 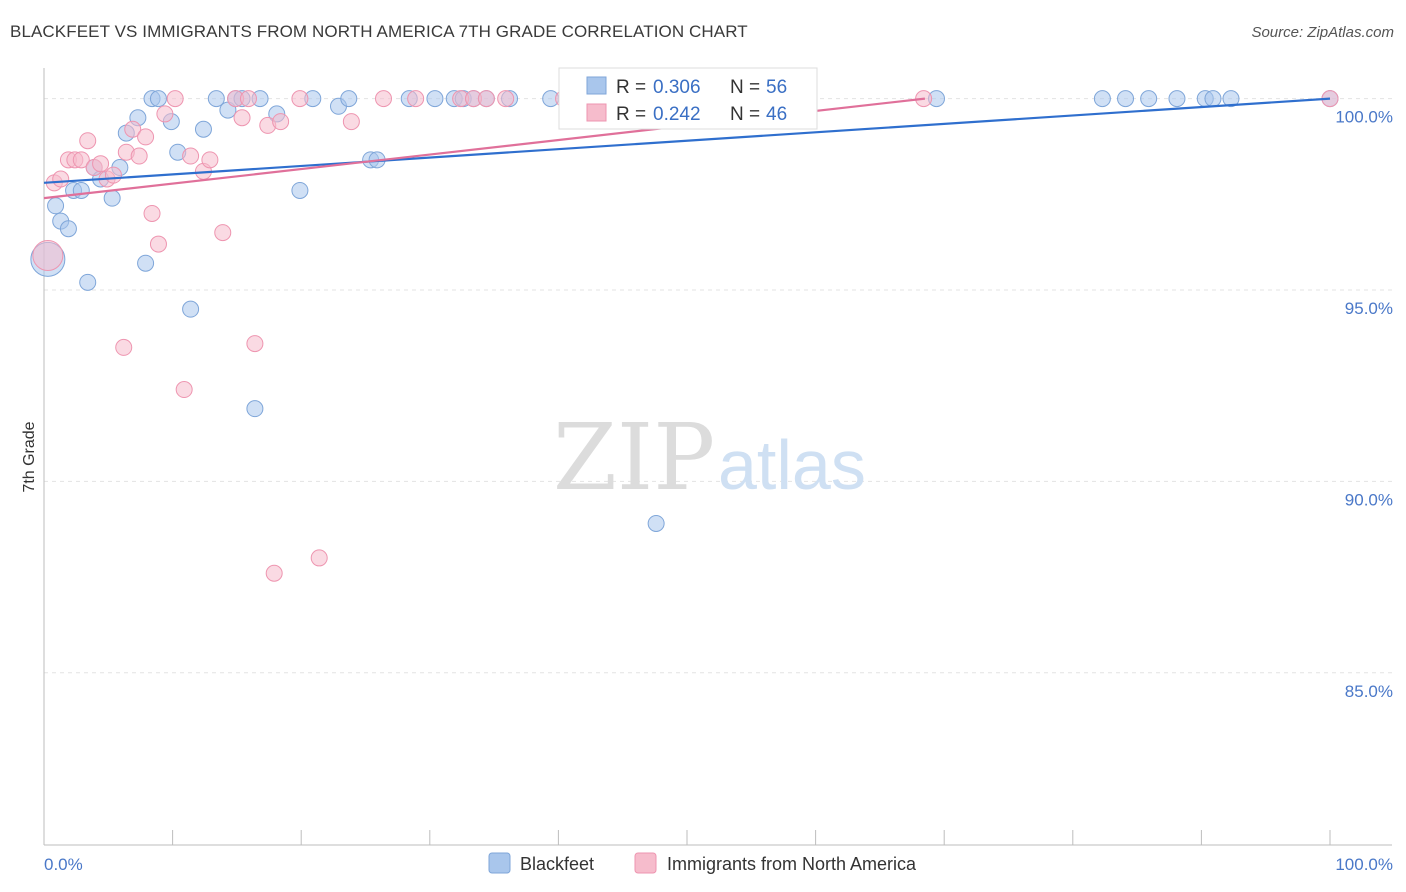 What do you see at coordinates (63, 864) in the screenshot?
I see `x-tick-label: 0.0%` at bounding box center [63, 864].